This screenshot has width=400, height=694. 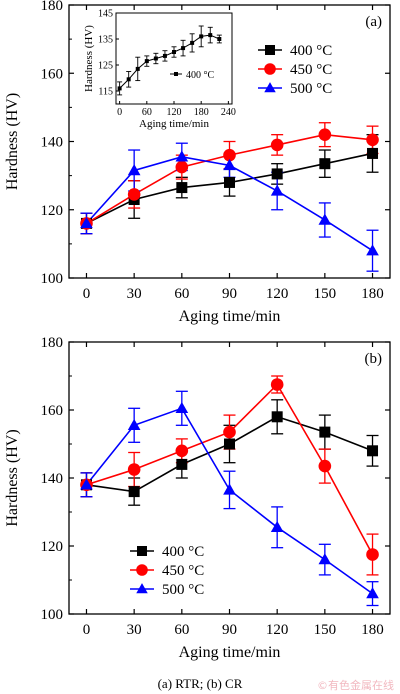 What do you see at coordinates (105, 92) in the screenshot?
I see `inset-y-tick-label: 115` at bounding box center [105, 92].